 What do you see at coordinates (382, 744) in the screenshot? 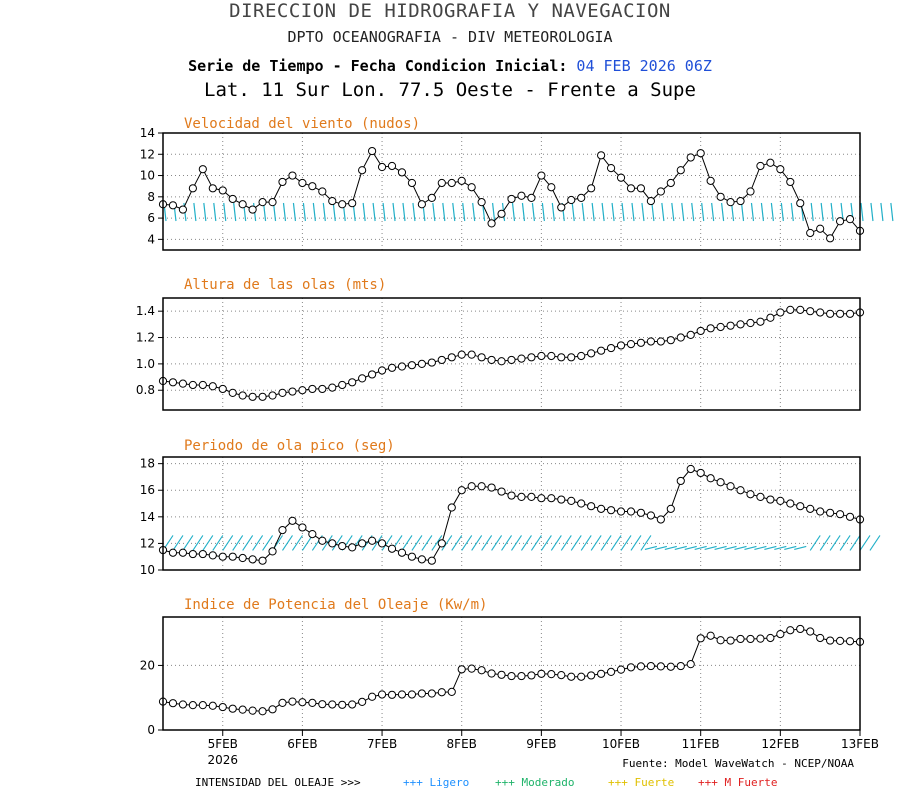
I see `x-tick-label: 7FEB` at bounding box center [382, 744].